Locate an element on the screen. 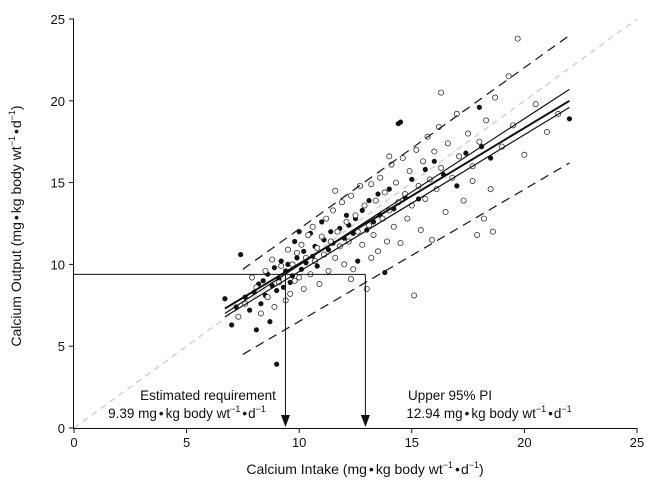  y-tick-label: 0 is located at coordinates (61, 428).